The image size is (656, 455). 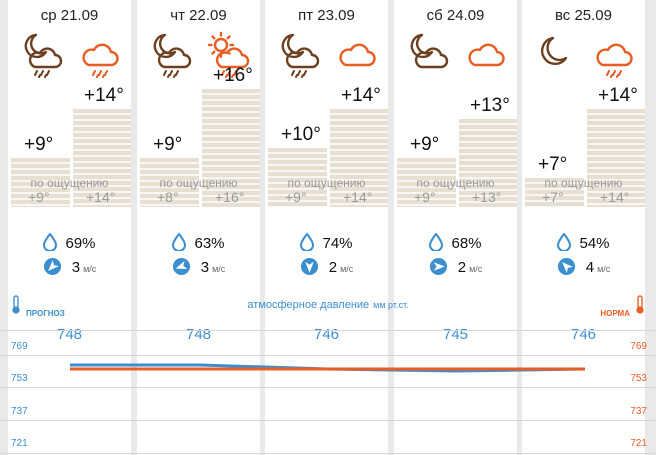 What do you see at coordinates (553, 164) in the screenshot?
I see `night-temp: +7°` at bounding box center [553, 164].